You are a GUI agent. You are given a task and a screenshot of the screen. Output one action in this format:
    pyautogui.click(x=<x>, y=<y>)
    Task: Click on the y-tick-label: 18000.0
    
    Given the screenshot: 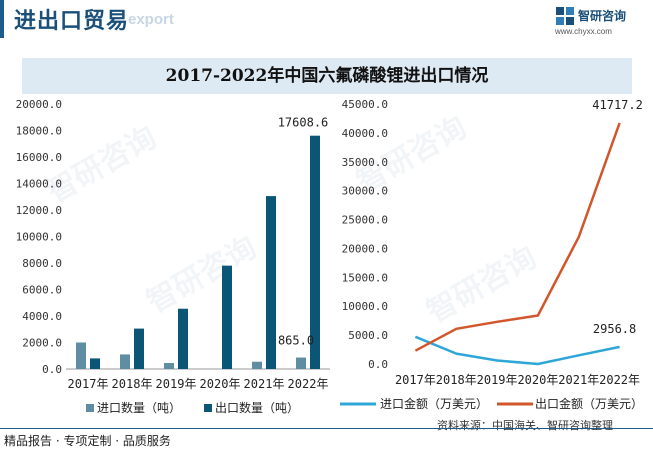 What is the action you would take?
    pyautogui.click(x=39, y=131)
    